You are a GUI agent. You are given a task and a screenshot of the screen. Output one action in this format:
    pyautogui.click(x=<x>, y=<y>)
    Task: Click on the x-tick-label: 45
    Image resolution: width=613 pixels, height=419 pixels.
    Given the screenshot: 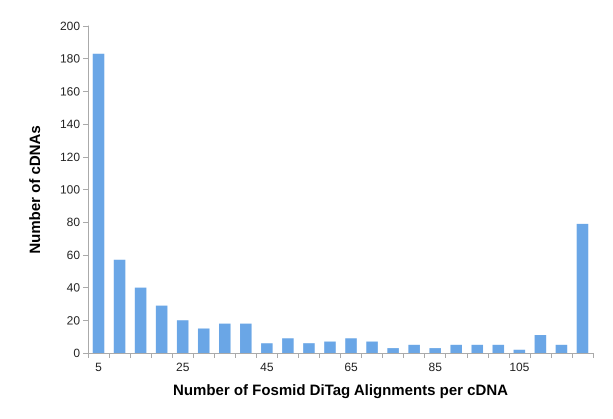 What is the action you would take?
    pyautogui.click(x=267, y=367)
    